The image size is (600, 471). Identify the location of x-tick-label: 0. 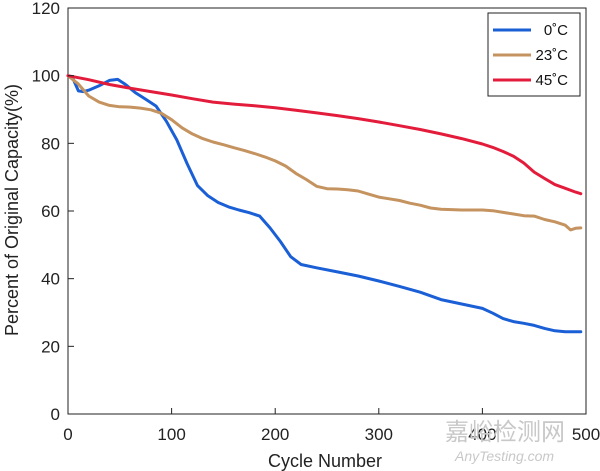
(67, 434).